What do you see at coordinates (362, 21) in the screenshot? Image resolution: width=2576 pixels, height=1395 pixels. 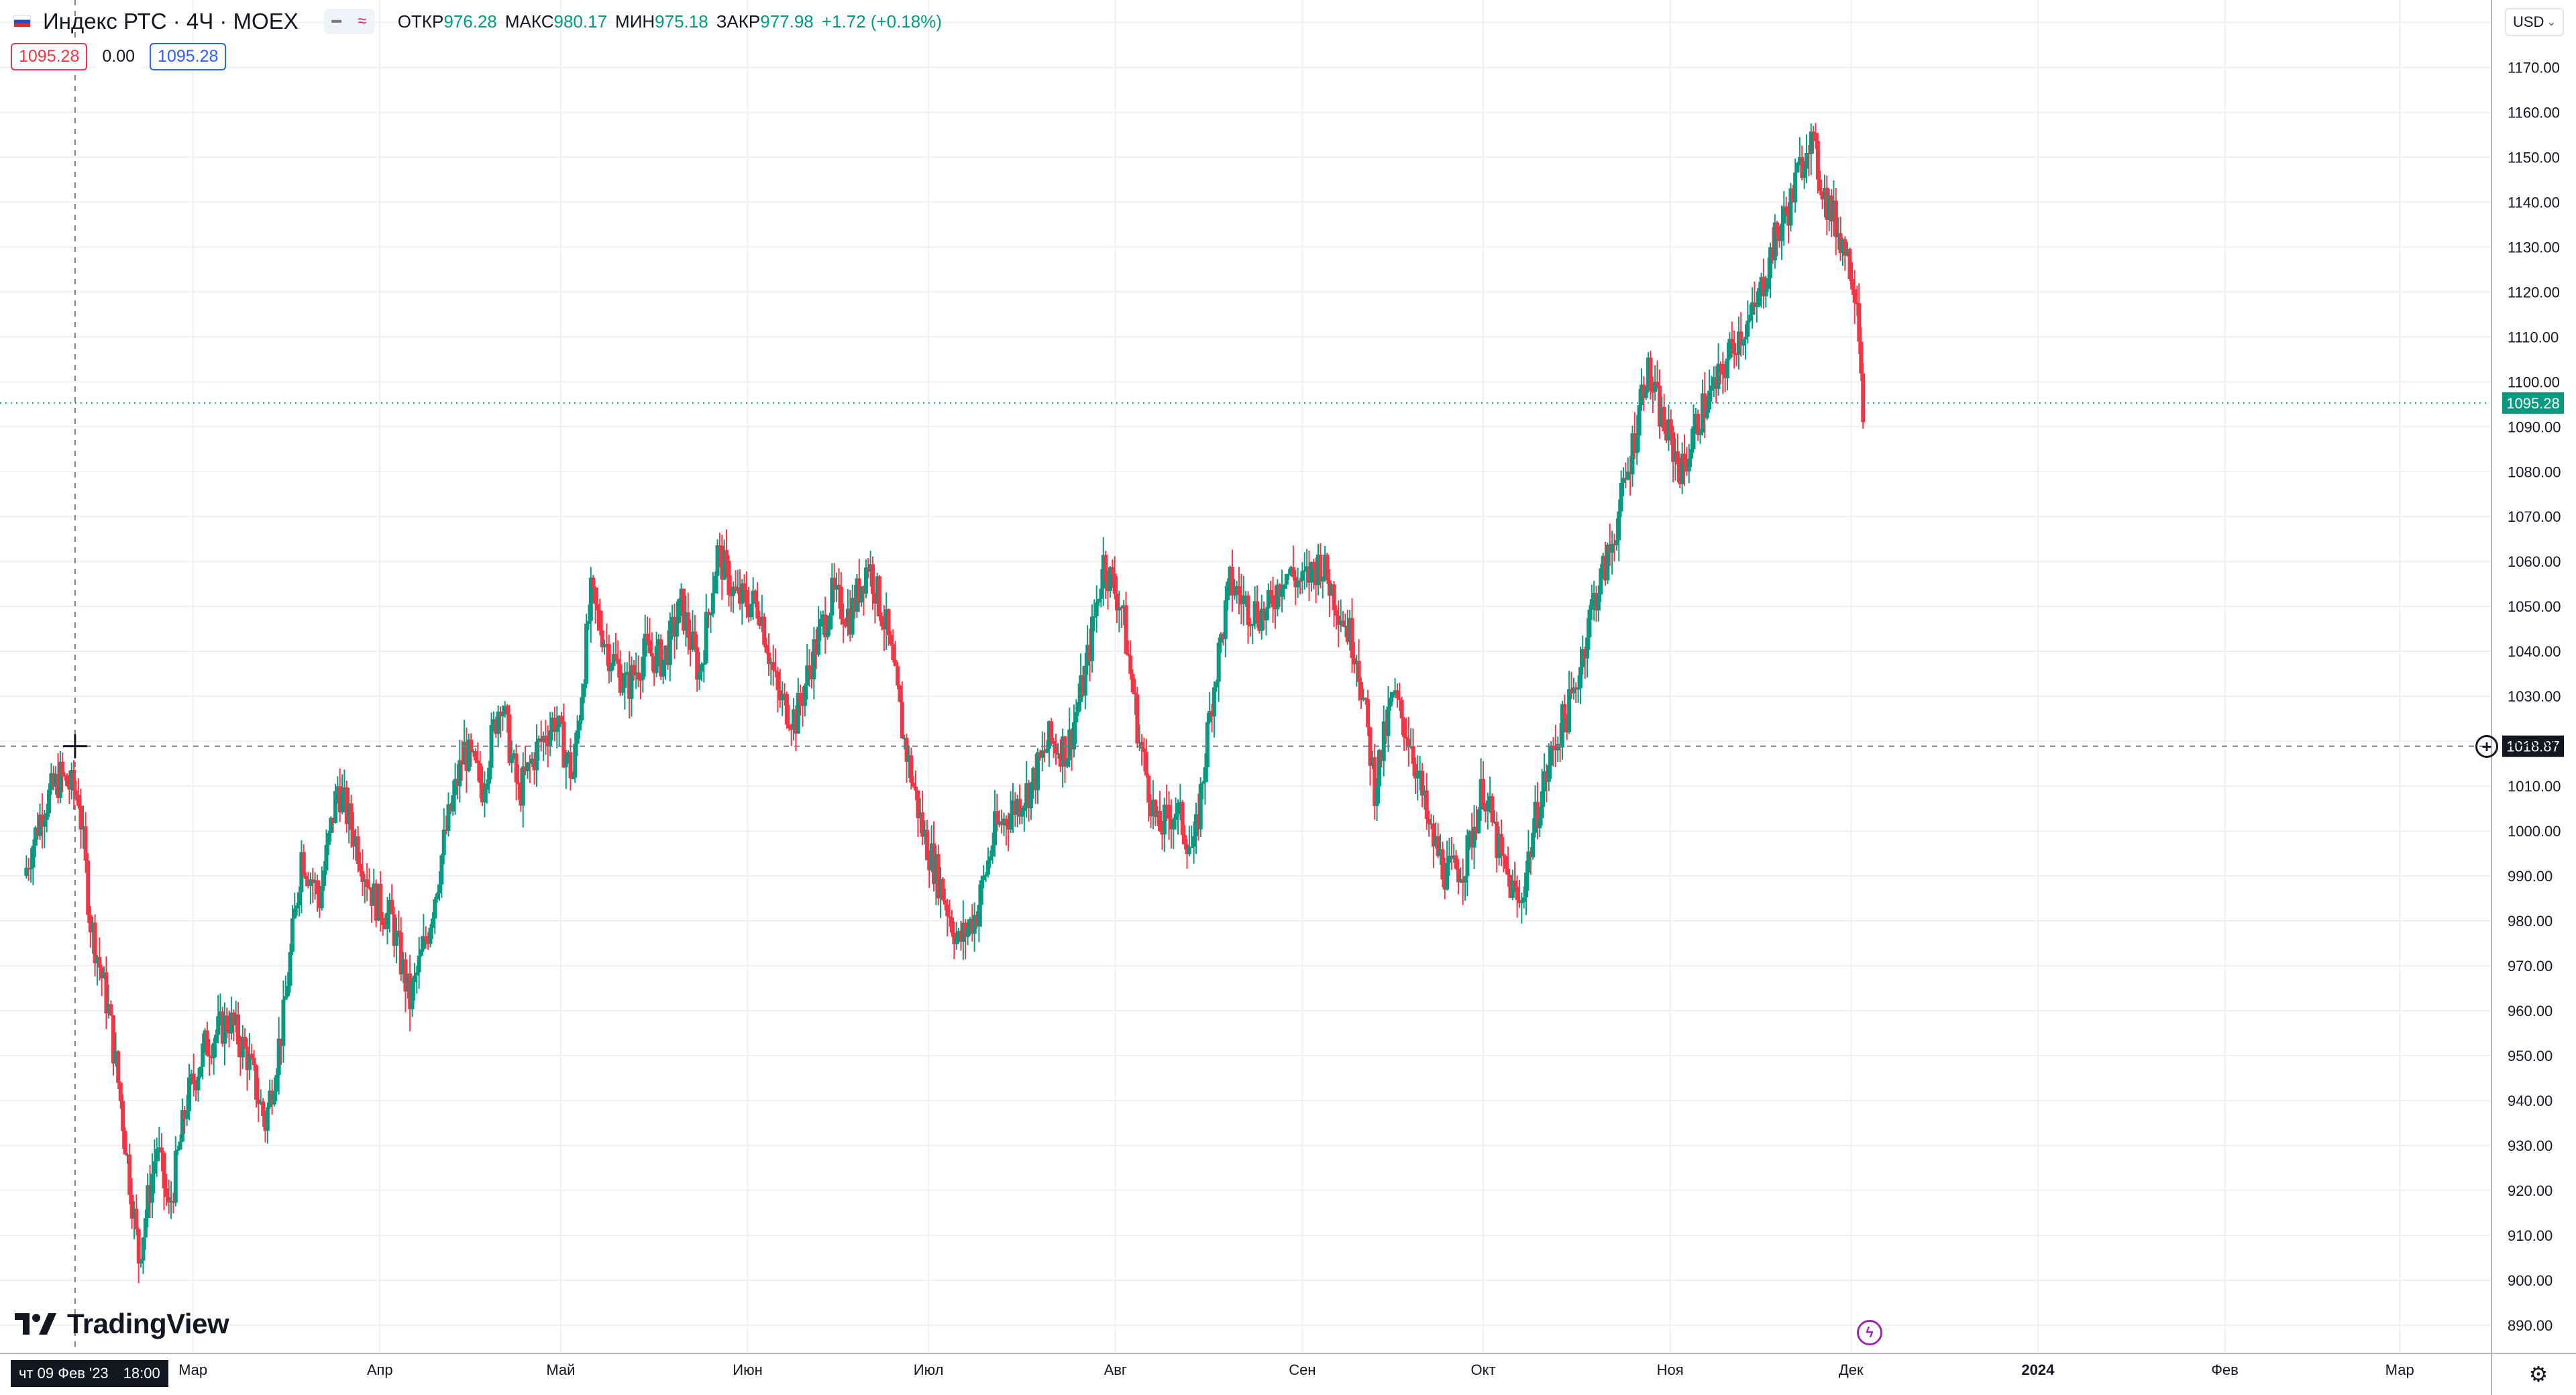 I see `compare-wave-icon: ≈` at bounding box center [362, 21].